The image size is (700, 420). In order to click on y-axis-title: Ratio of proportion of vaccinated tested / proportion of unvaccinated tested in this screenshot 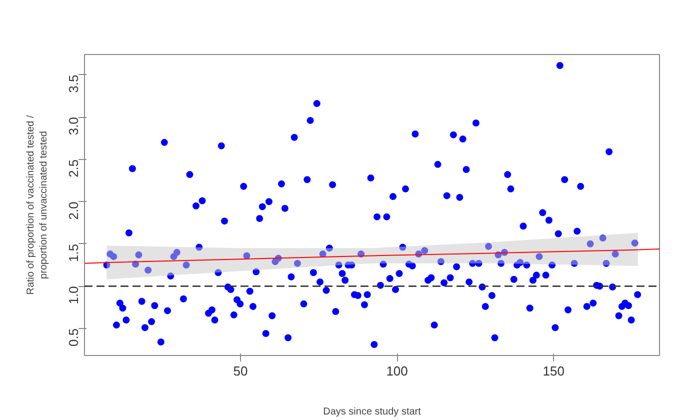, I will do `click(37, 205)`.